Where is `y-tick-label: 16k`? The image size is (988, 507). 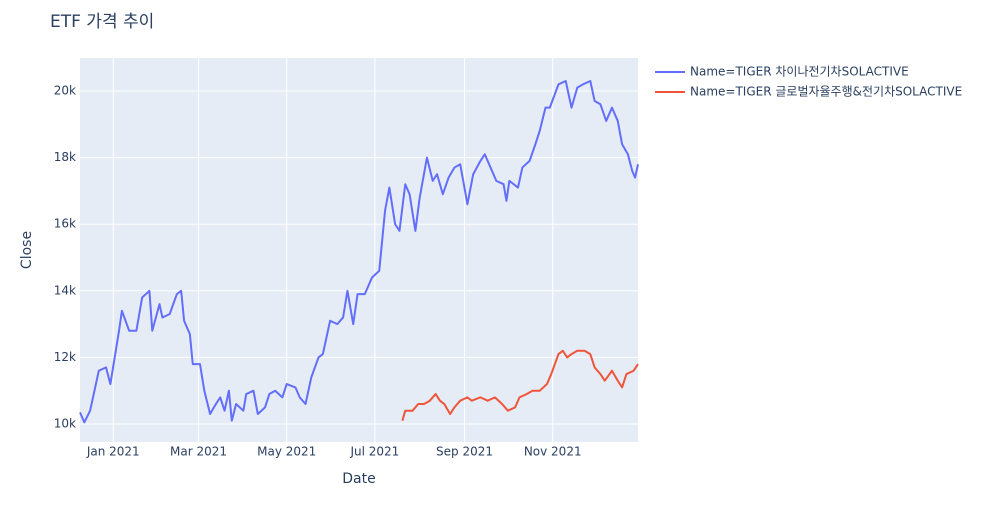
y-tick-label: 16k is located at coordinates (65, 224).